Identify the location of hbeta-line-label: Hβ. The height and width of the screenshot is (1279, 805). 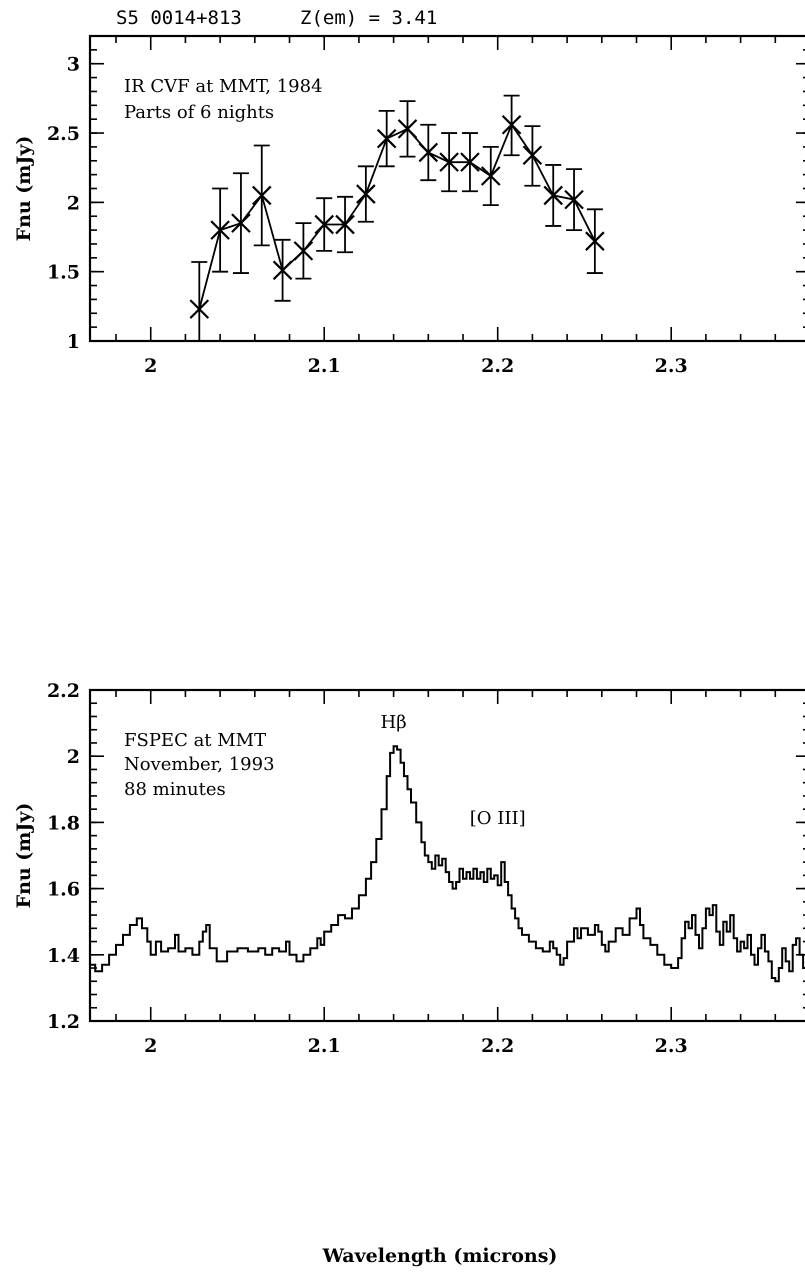
(394, 722).